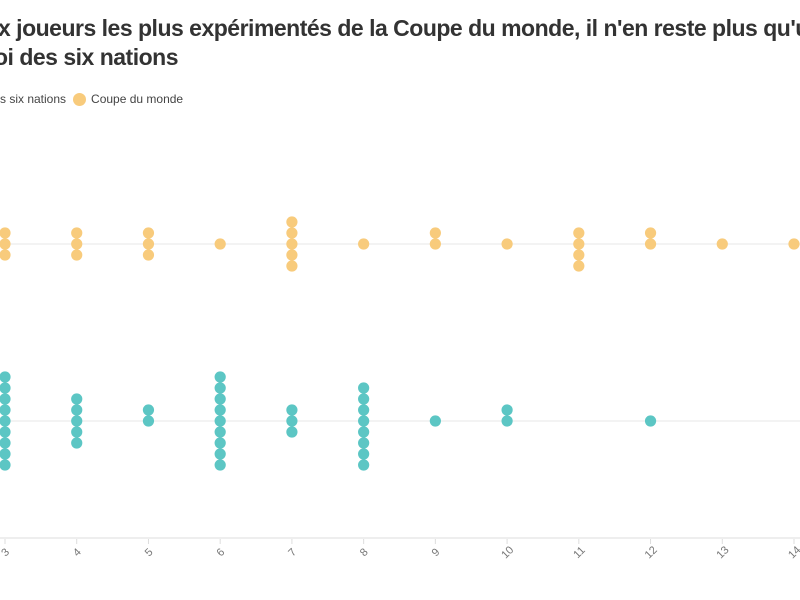  Describe the element at coordinates (436, 552) in the screenshot. I see `x-tick-label: 9` at that location.